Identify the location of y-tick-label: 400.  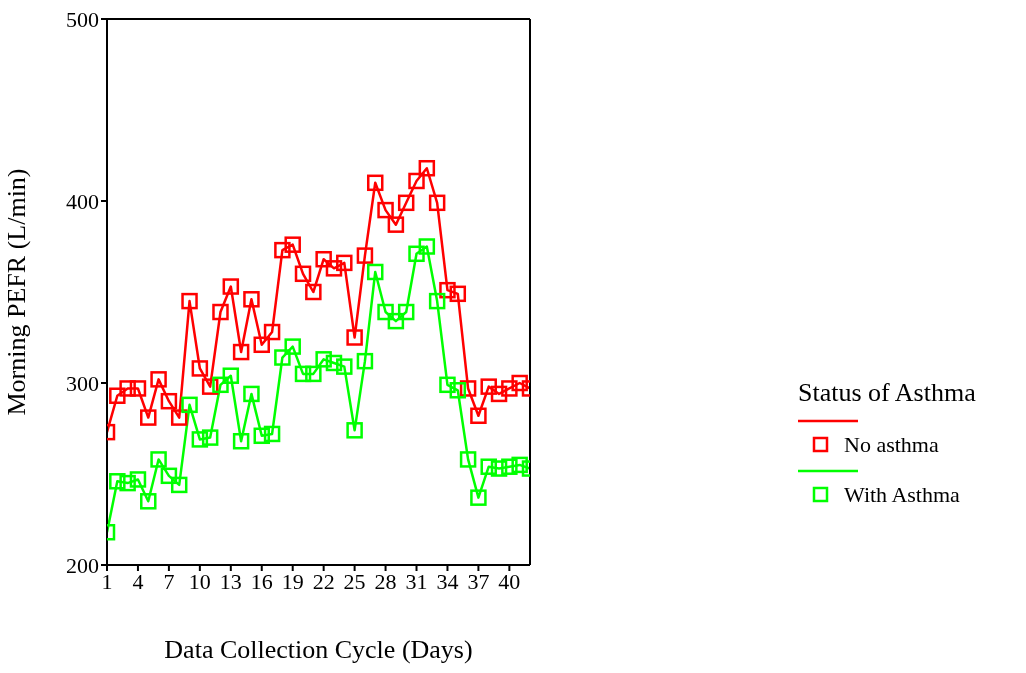
(82, 201).